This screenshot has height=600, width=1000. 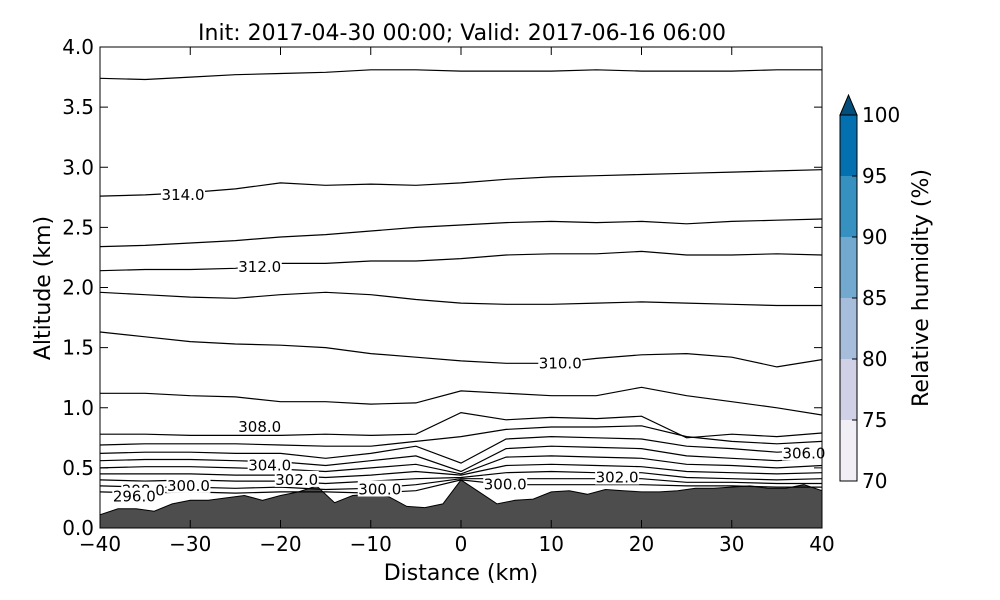 I want to click on contour-label: 312.0, so click(x=259, y=267).